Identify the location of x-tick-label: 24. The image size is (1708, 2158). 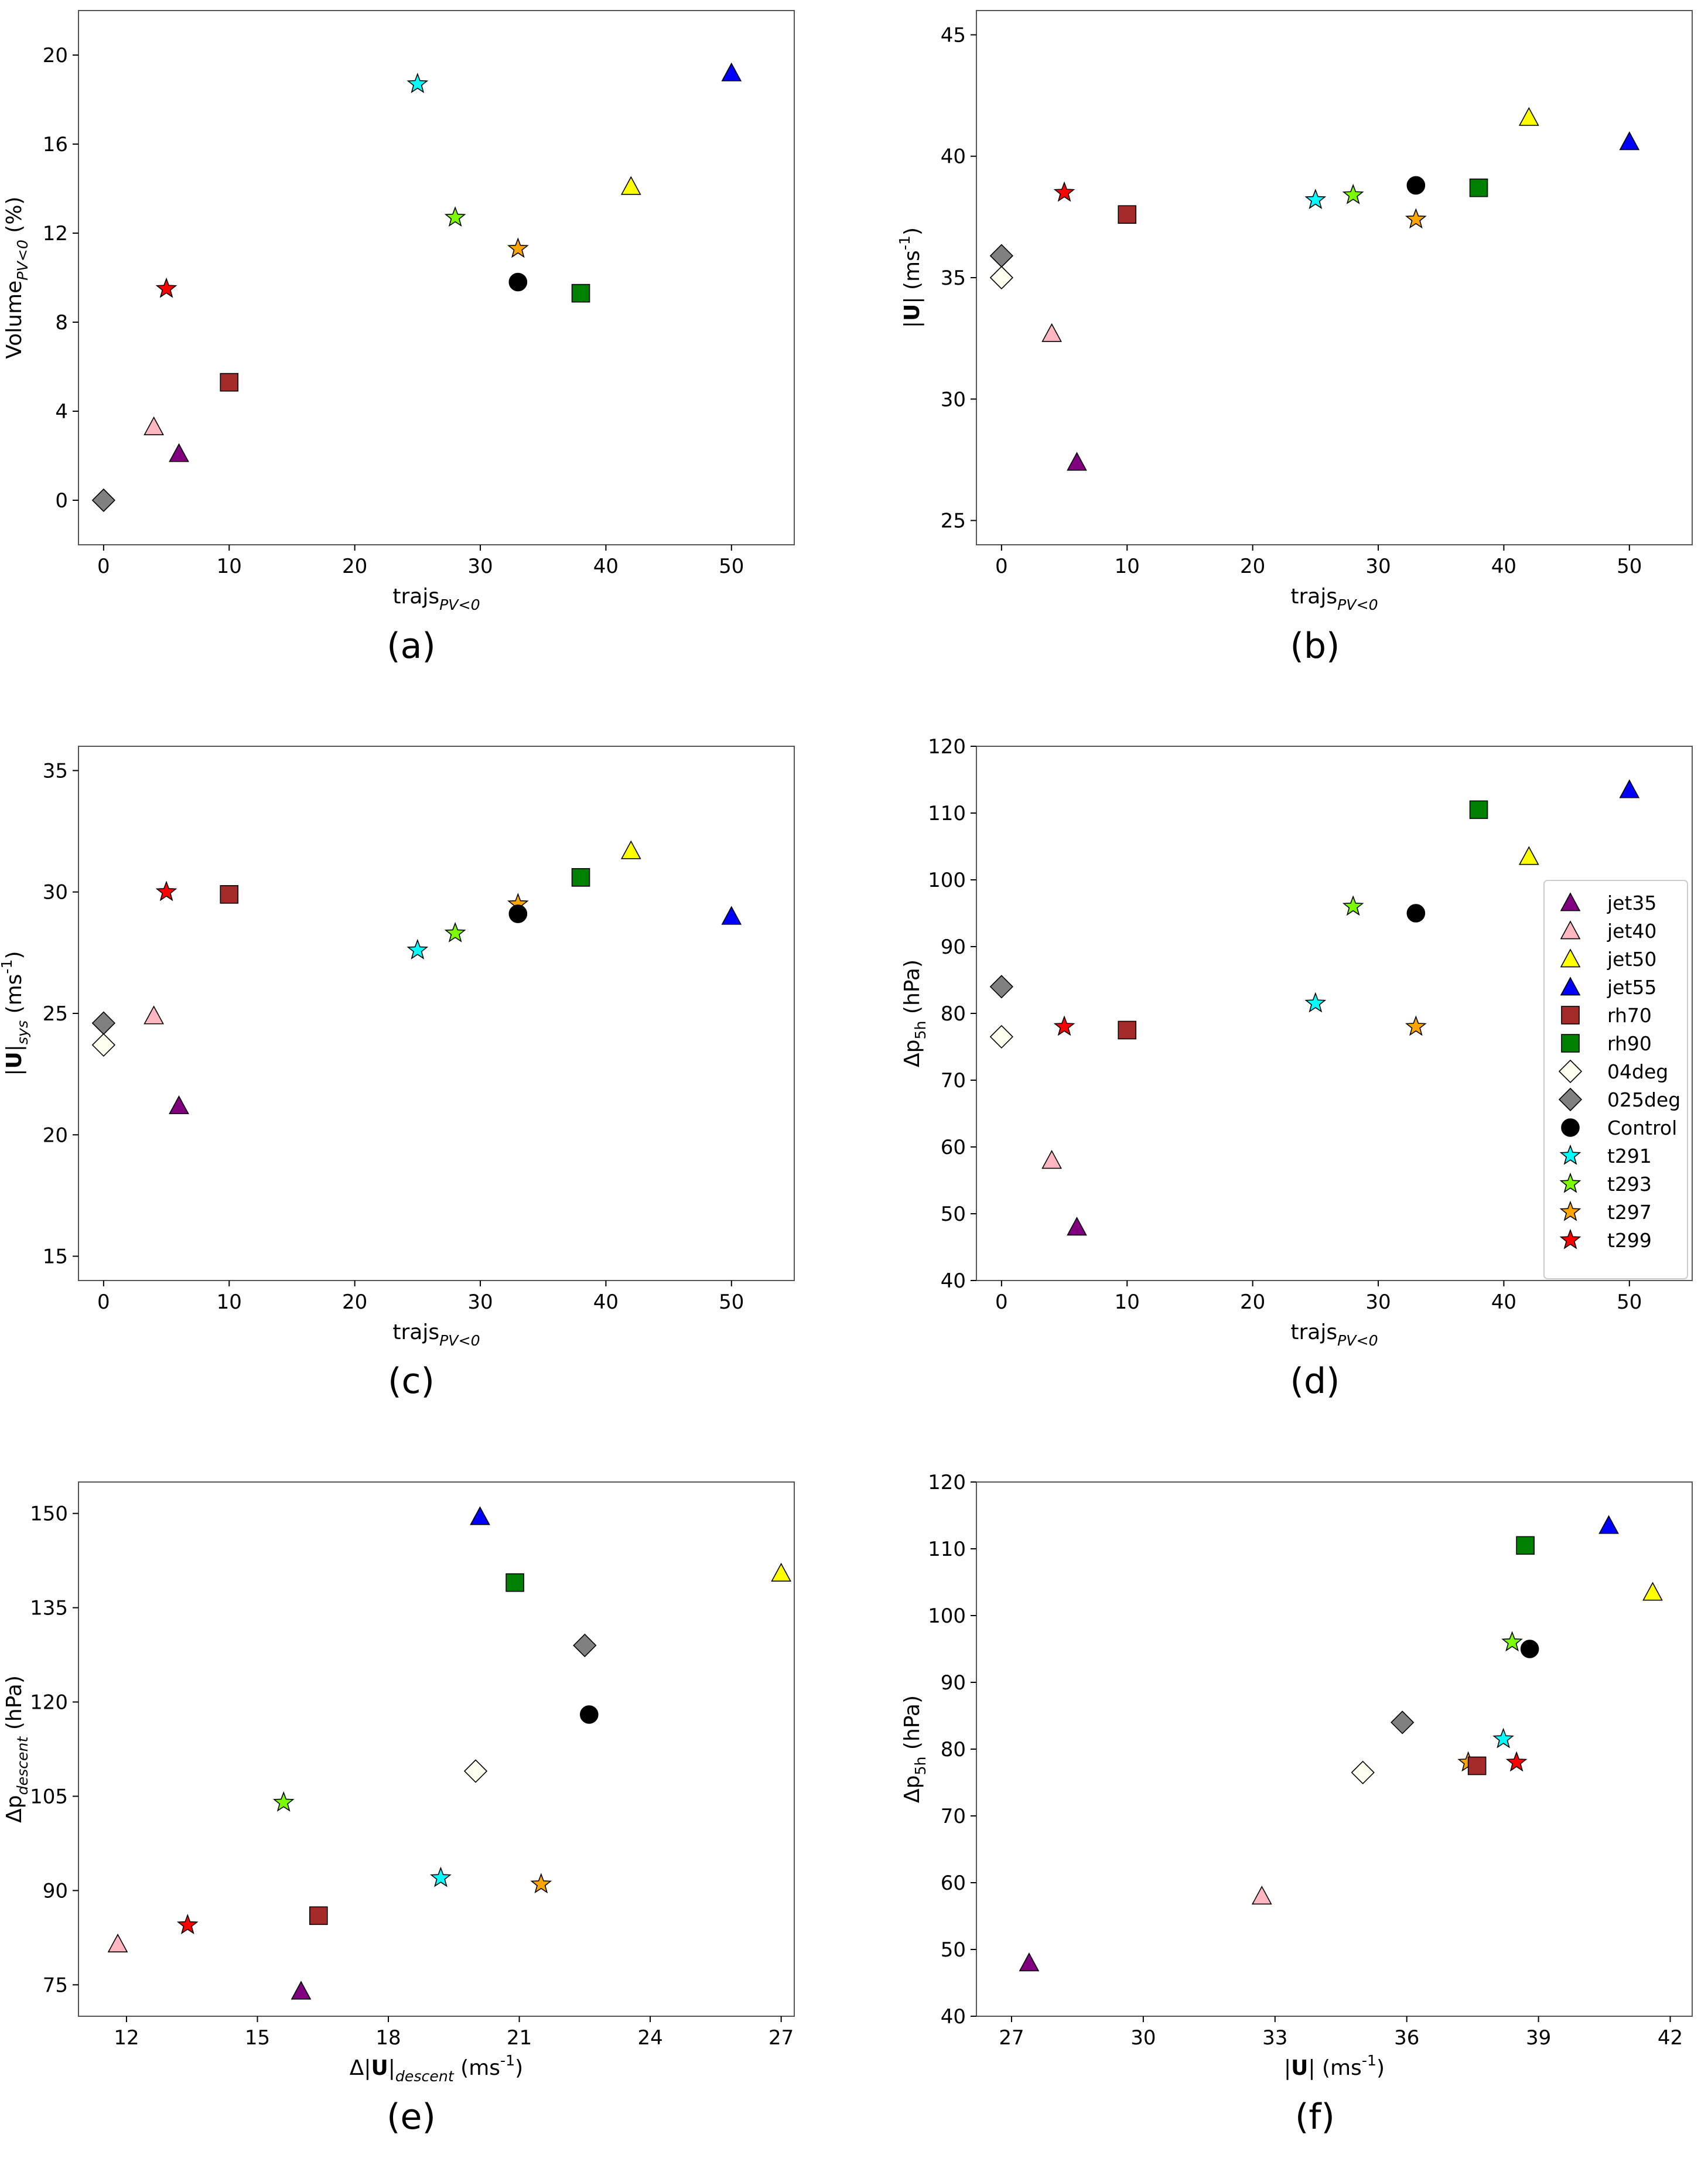
(649, 2038).